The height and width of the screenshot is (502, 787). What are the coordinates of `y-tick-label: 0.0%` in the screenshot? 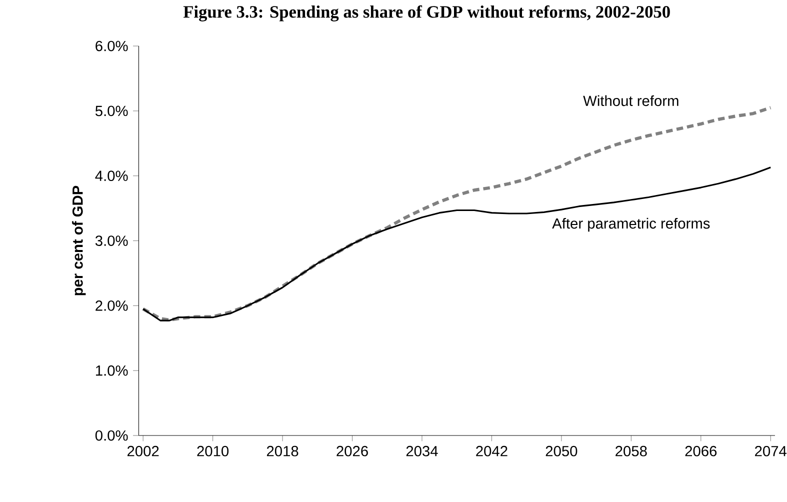 It's located at (111, 435).